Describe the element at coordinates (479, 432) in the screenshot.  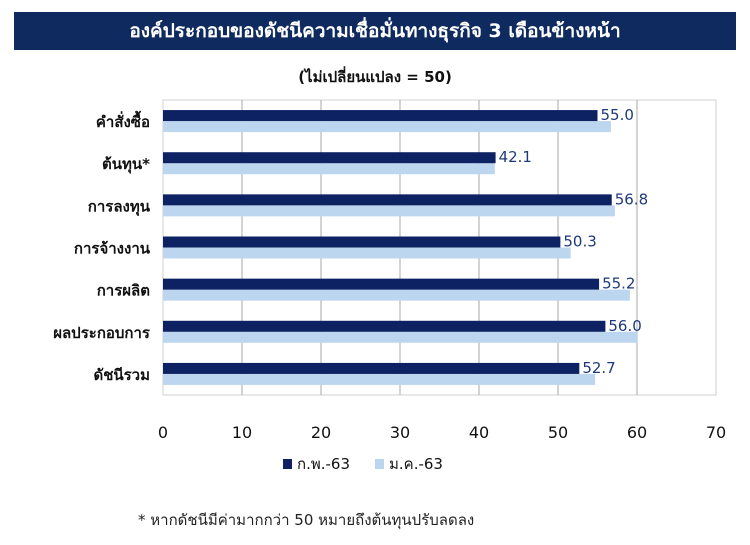
I see `x-tick-label: 40` at that location.